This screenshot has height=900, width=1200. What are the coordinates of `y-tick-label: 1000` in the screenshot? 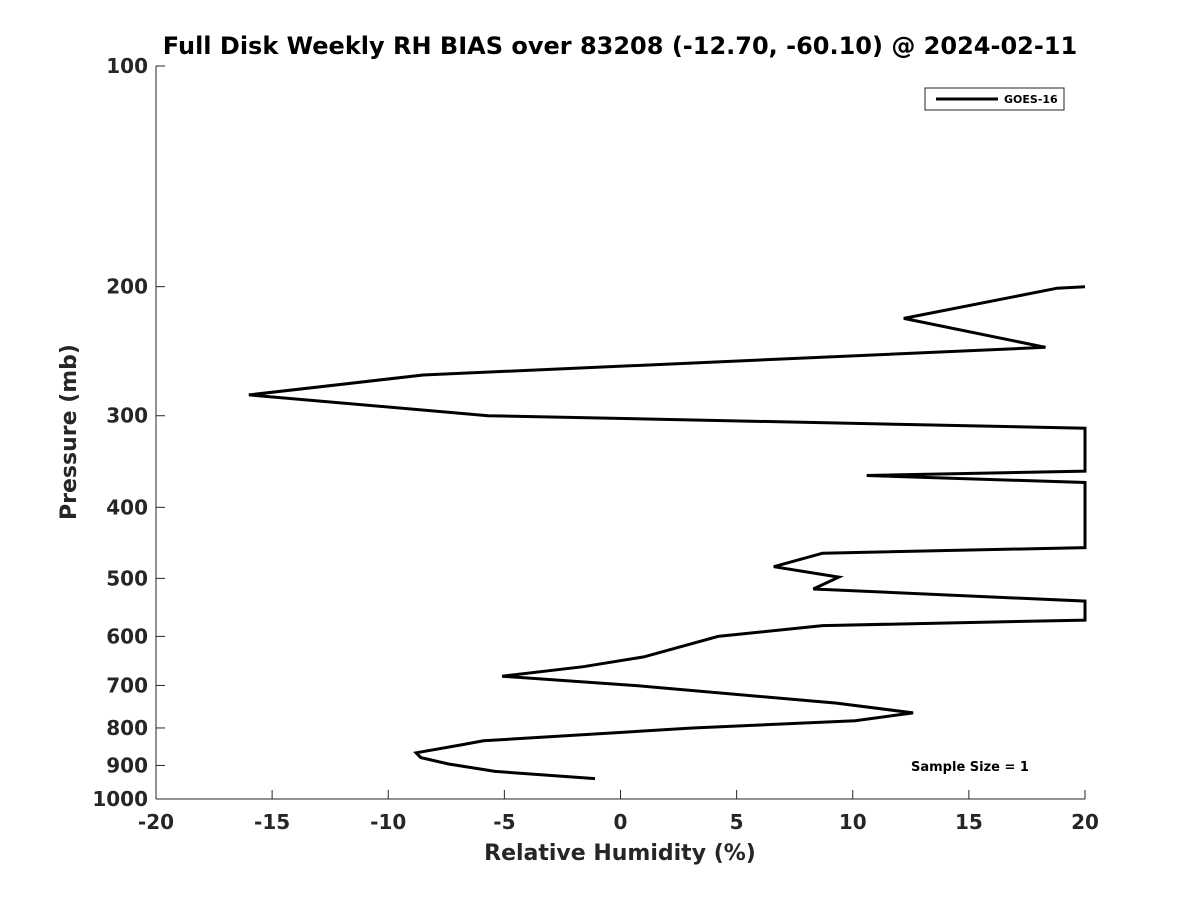 It's located at (120, 799).